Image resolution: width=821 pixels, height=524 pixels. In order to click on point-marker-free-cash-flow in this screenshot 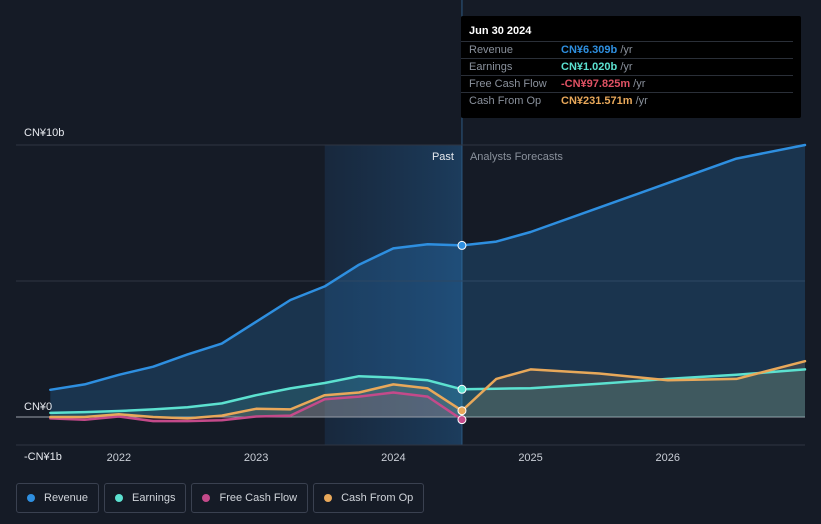, I will do `click(462, 420)`.